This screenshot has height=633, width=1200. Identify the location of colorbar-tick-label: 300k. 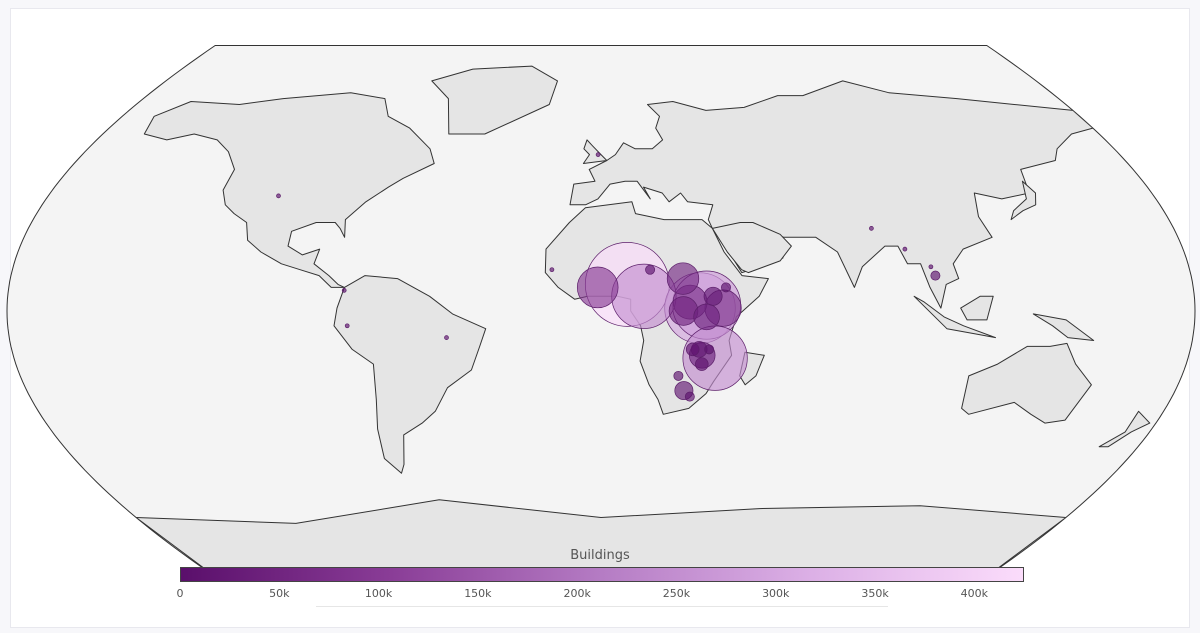
(776, 593).